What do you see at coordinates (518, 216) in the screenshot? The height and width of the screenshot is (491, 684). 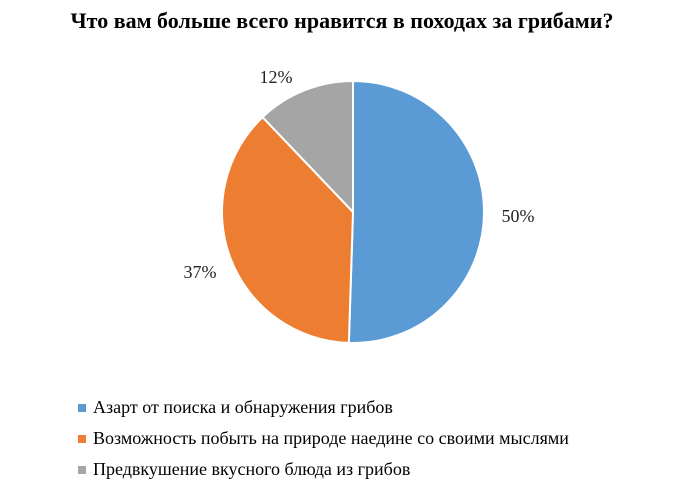 I see `slice-label-1: 50%` at bounding box center [518, 216].